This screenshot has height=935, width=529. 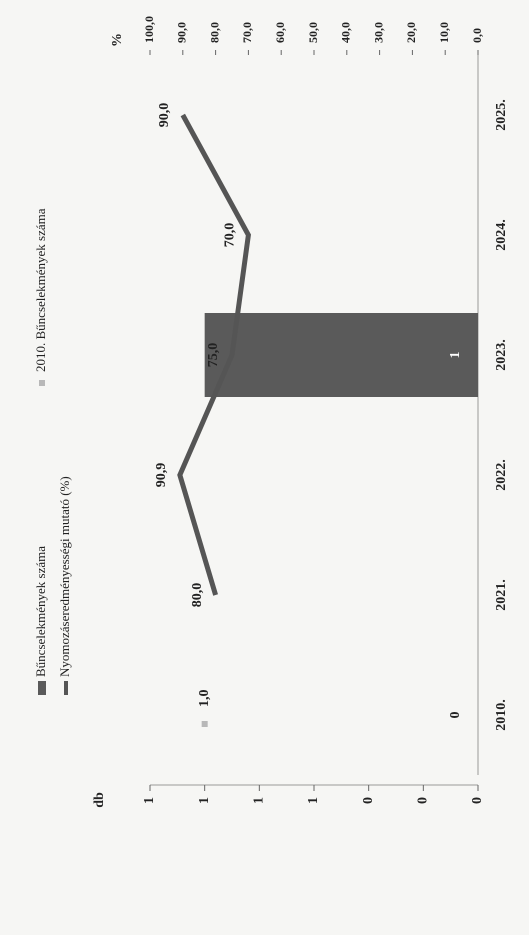 What do you see at coordinates (197, 595) in the screenshot?
I see `line-label: 80,0` at bounding box center [197, 595].